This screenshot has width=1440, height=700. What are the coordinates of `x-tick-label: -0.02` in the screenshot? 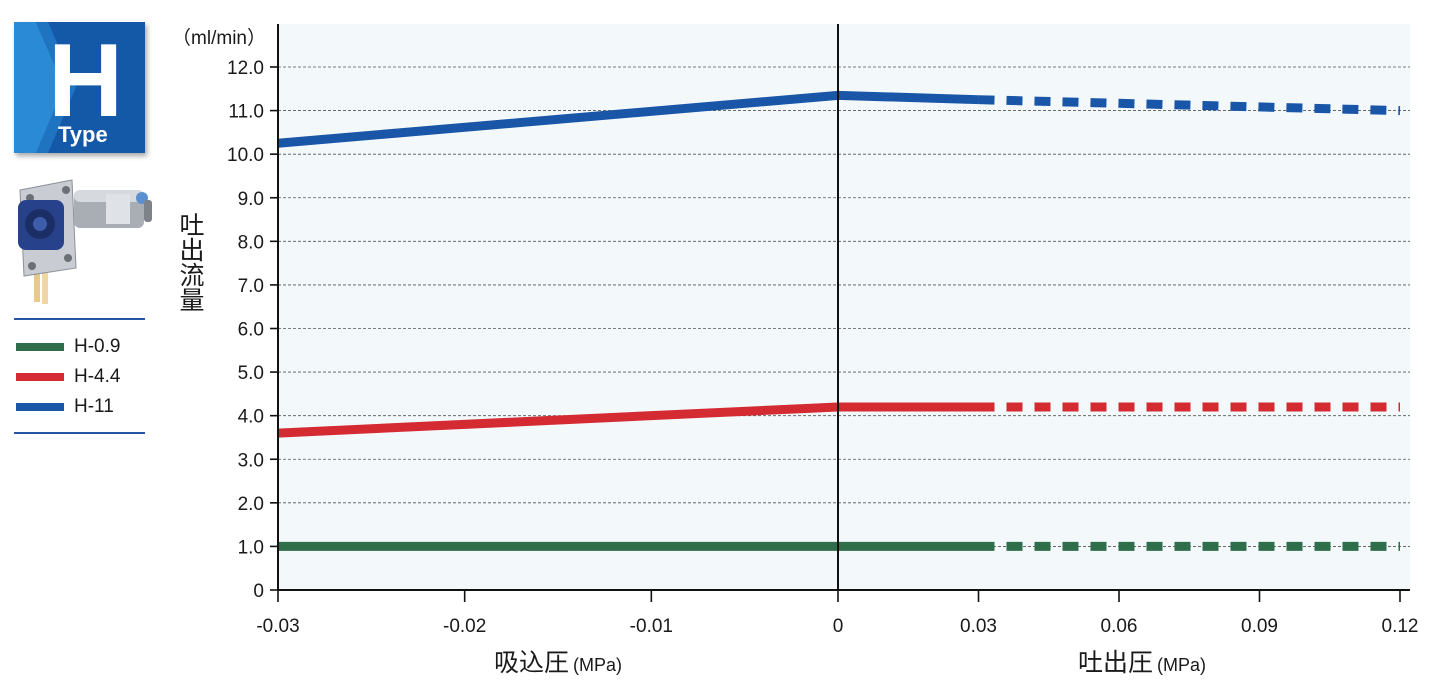 It's located at (464, 626).